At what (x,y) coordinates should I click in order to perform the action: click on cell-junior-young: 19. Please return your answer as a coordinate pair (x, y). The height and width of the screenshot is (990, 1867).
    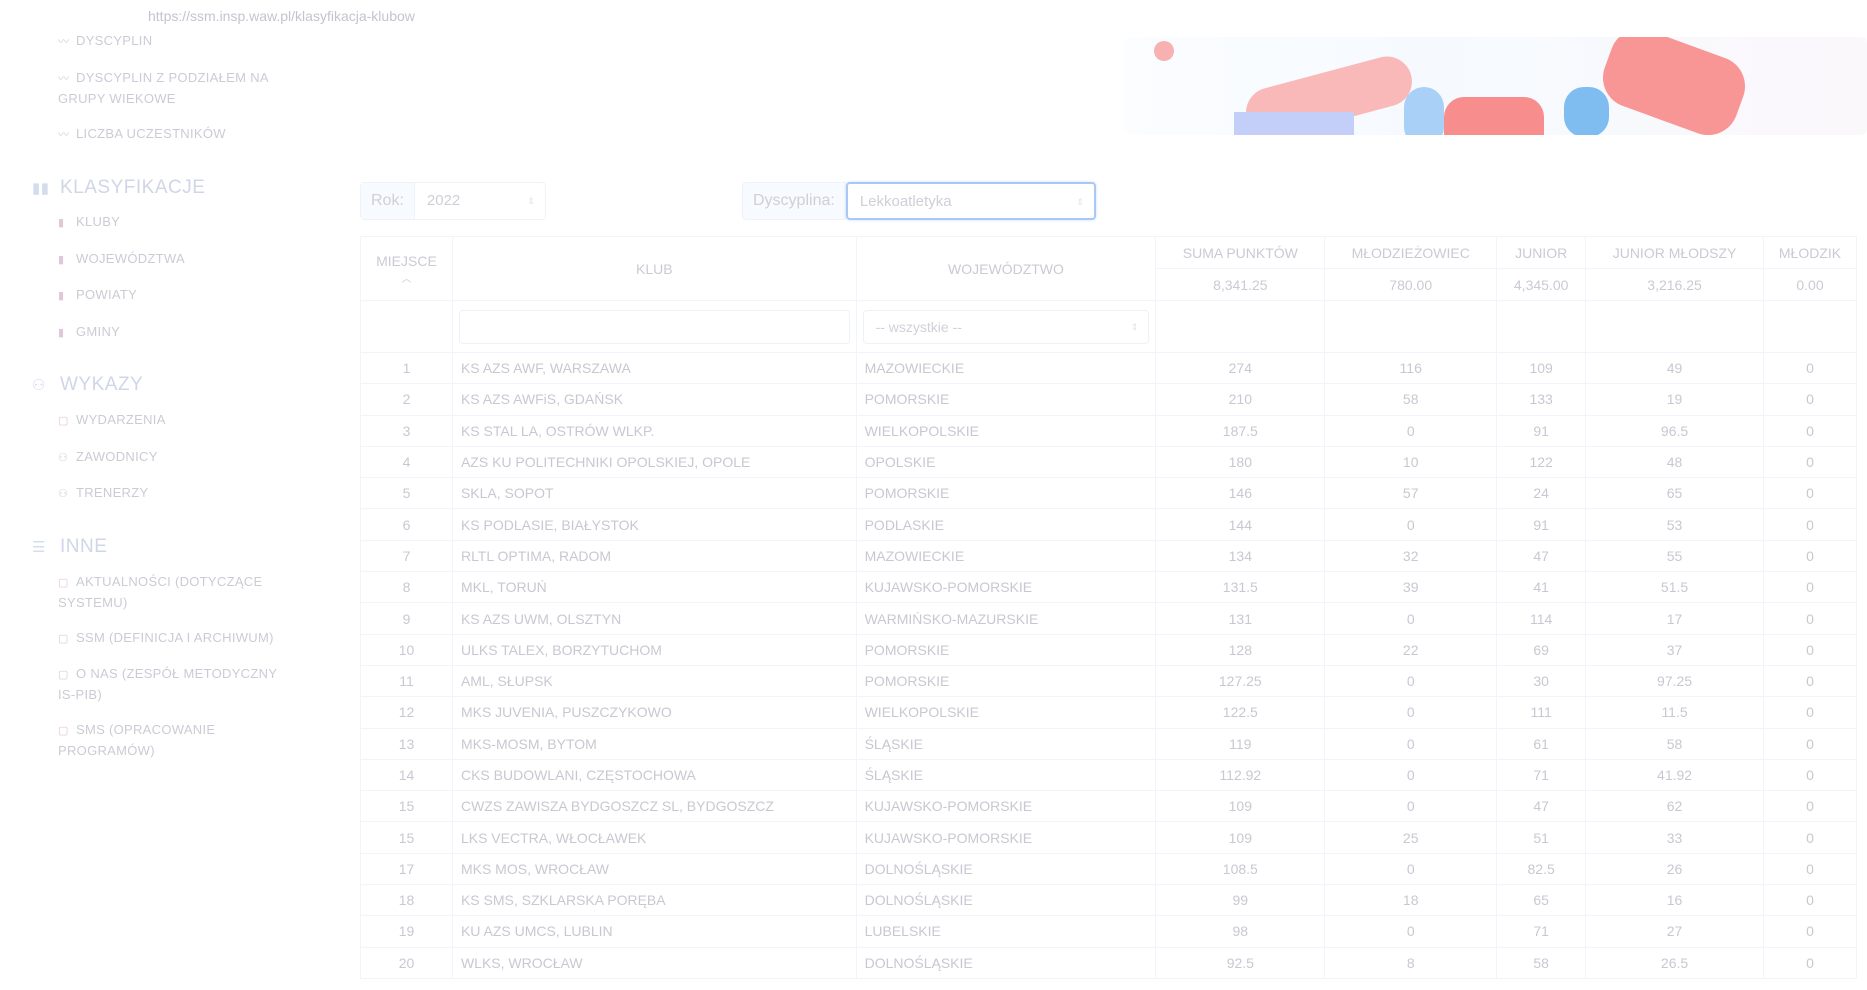
    Looking at the image, I should click on (1674, 399).